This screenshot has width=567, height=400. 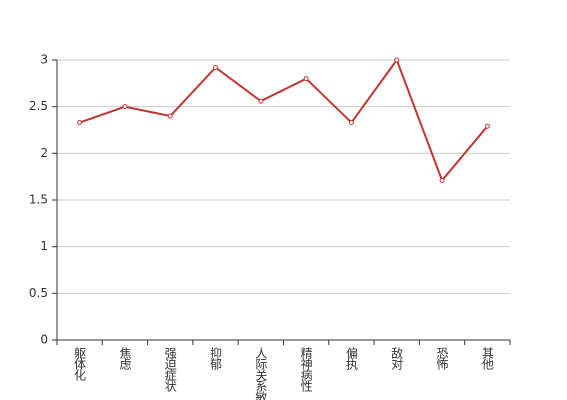 I want to click on y-tick-label: 0.5, so click(x=38, y=293).